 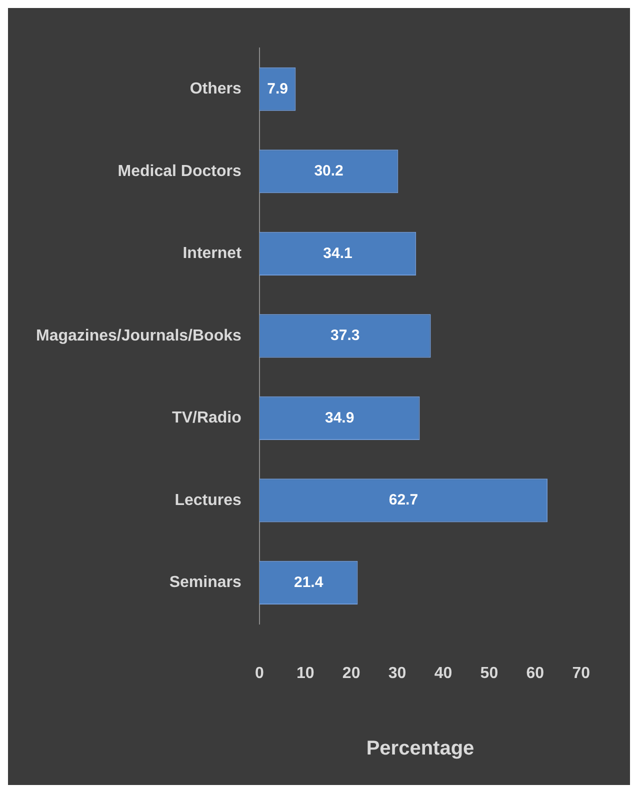 I want to click on y-tick-label: TV/Radio, so click(x=207, y=418).